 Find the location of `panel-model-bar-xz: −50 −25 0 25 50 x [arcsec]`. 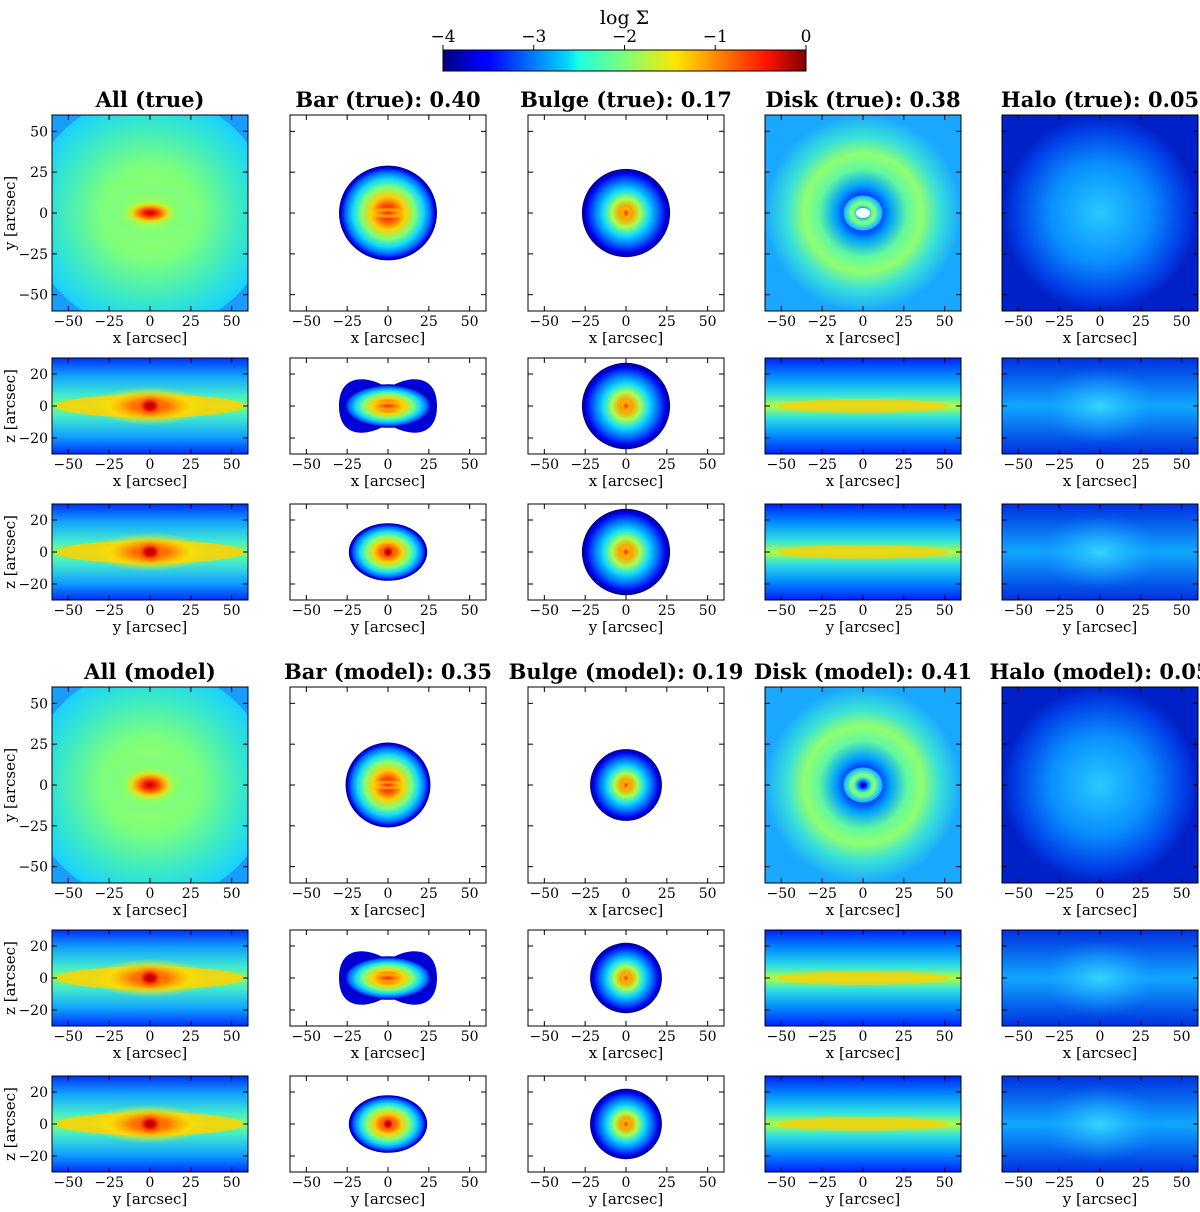

panel-model-bar-xz: −50 −25 0 25 50 x [arcsec] is located at coordinates (388, 995).